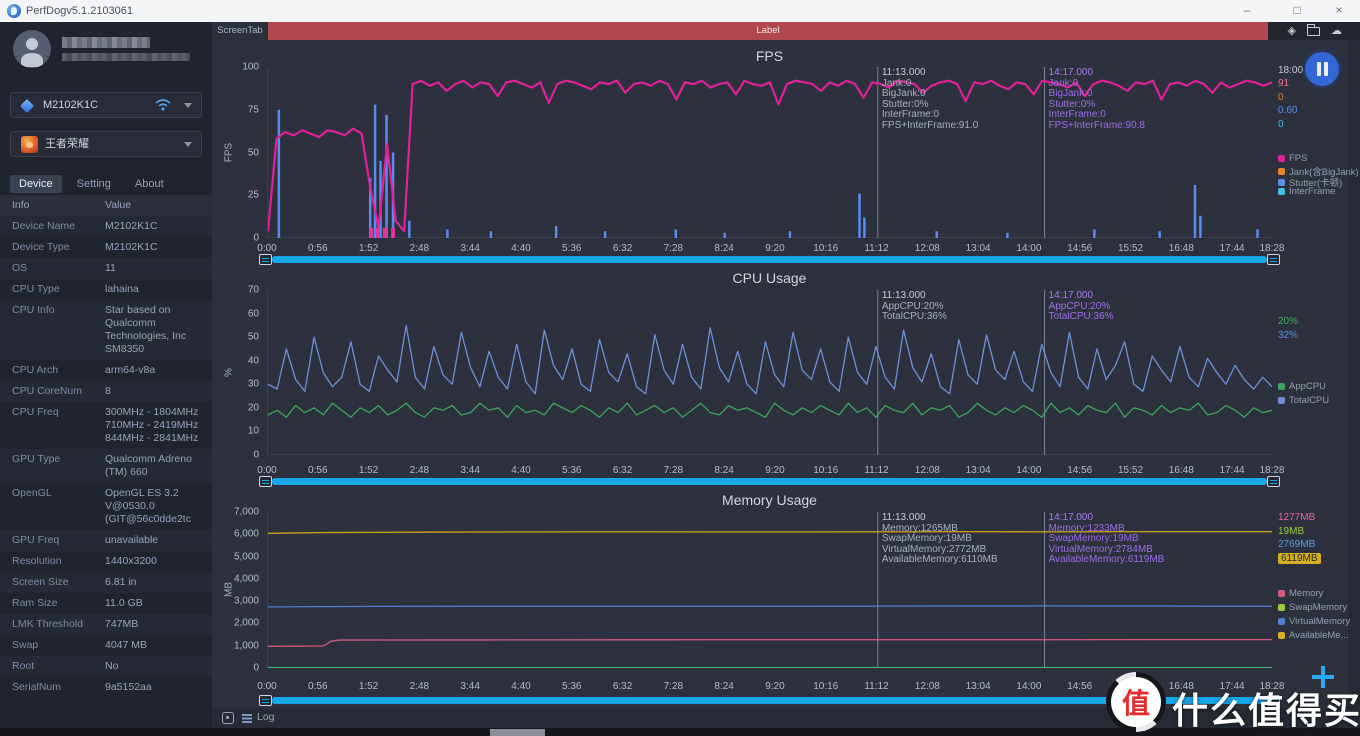 This screenshot has height=736, width=1360. What do you see at coordinates (1292, 158) in the screenshot?
I see `legend-item: FPS` at bounding box center [1292, 158].